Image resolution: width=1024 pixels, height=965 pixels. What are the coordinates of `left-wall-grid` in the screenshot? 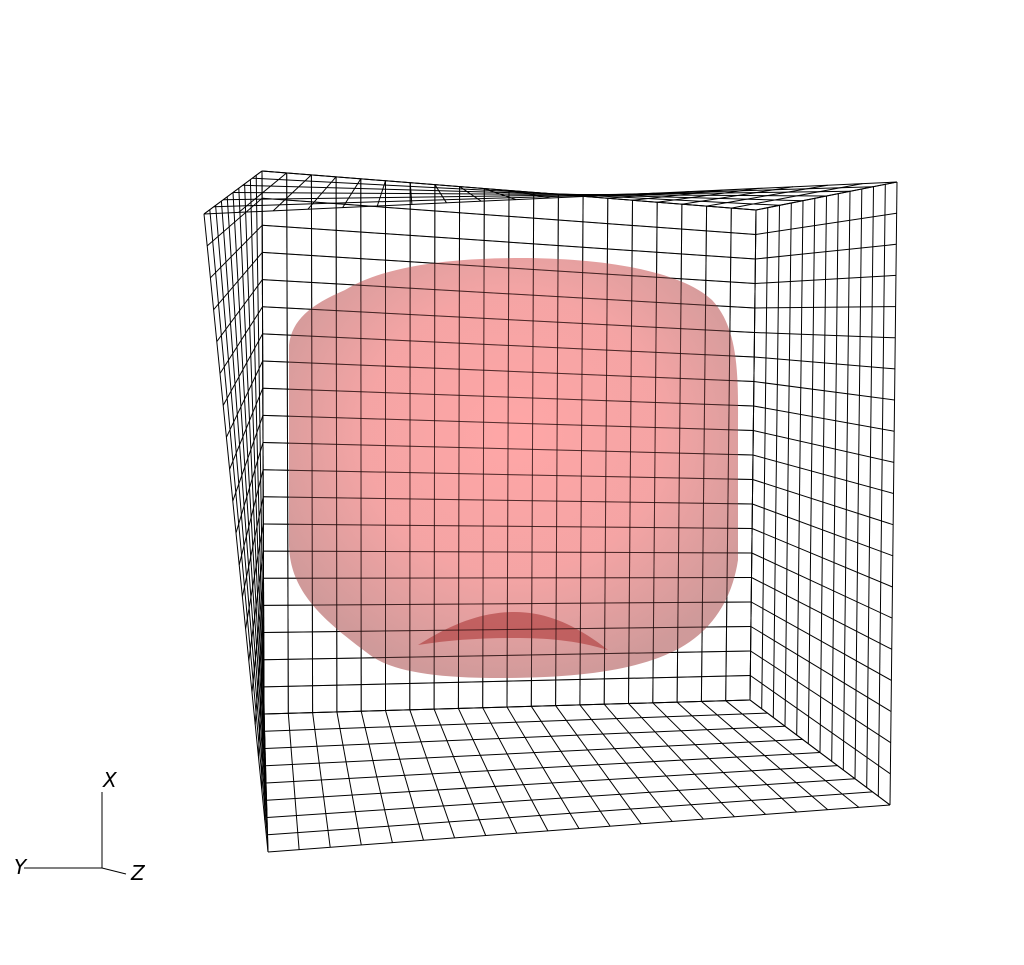 It's located at (236, 511).